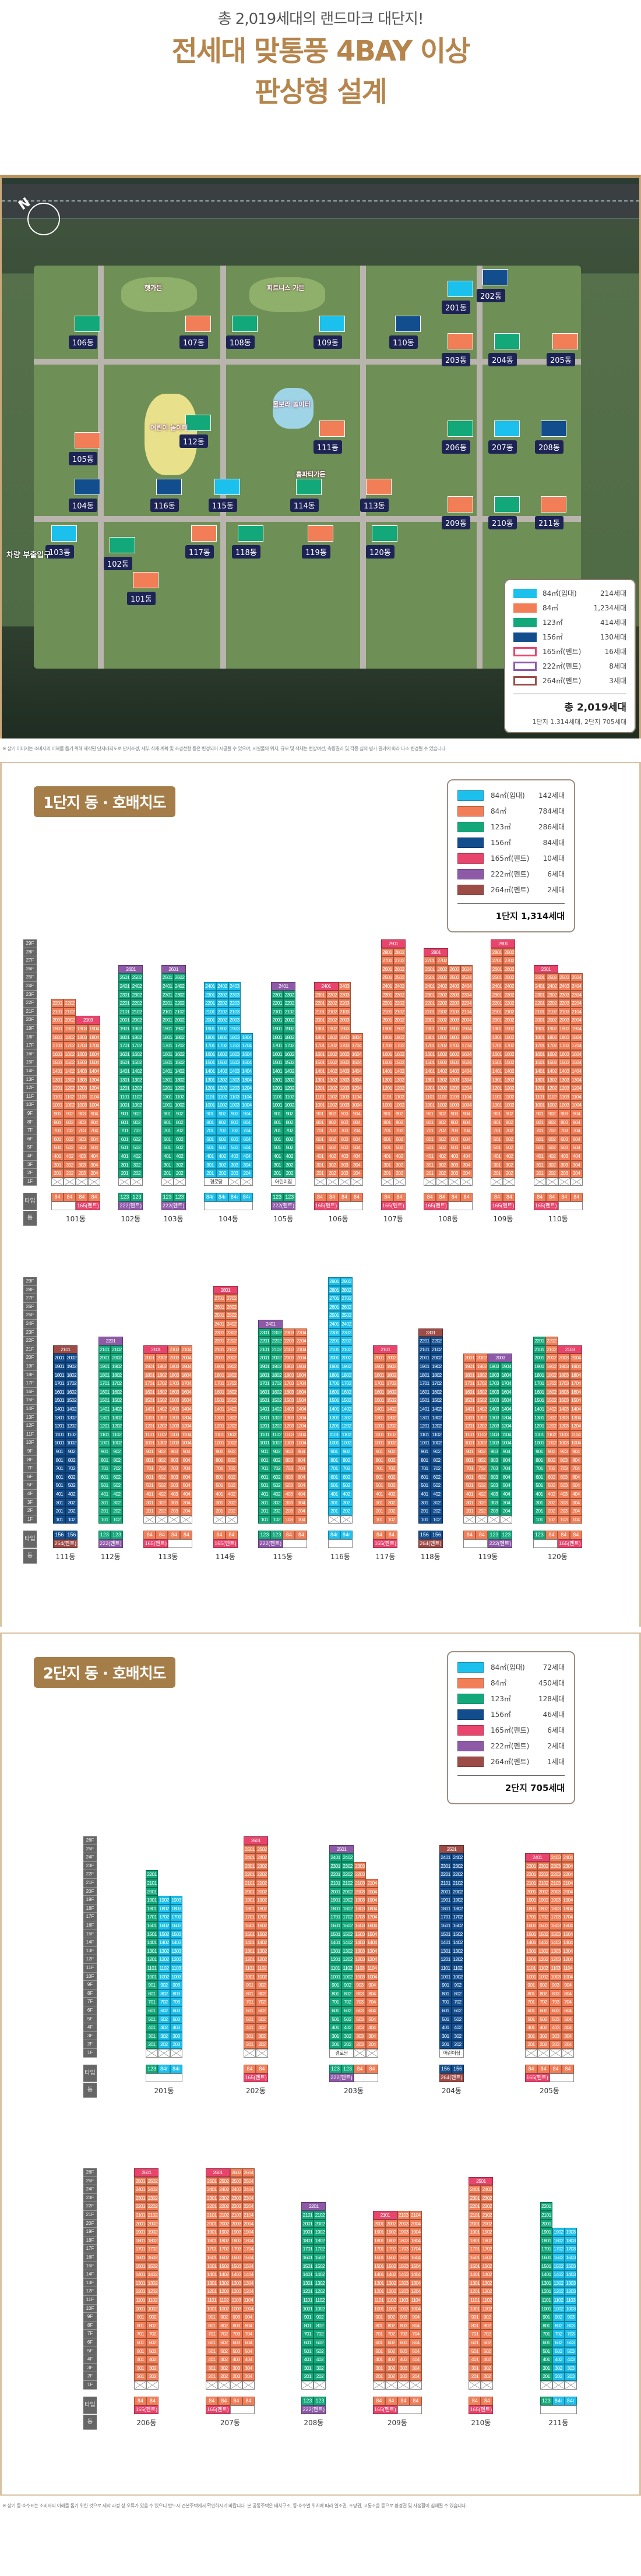  Describe the element at coordinates (458, 2002) in the screenshot. I see `unit-cell: 702` at that location.